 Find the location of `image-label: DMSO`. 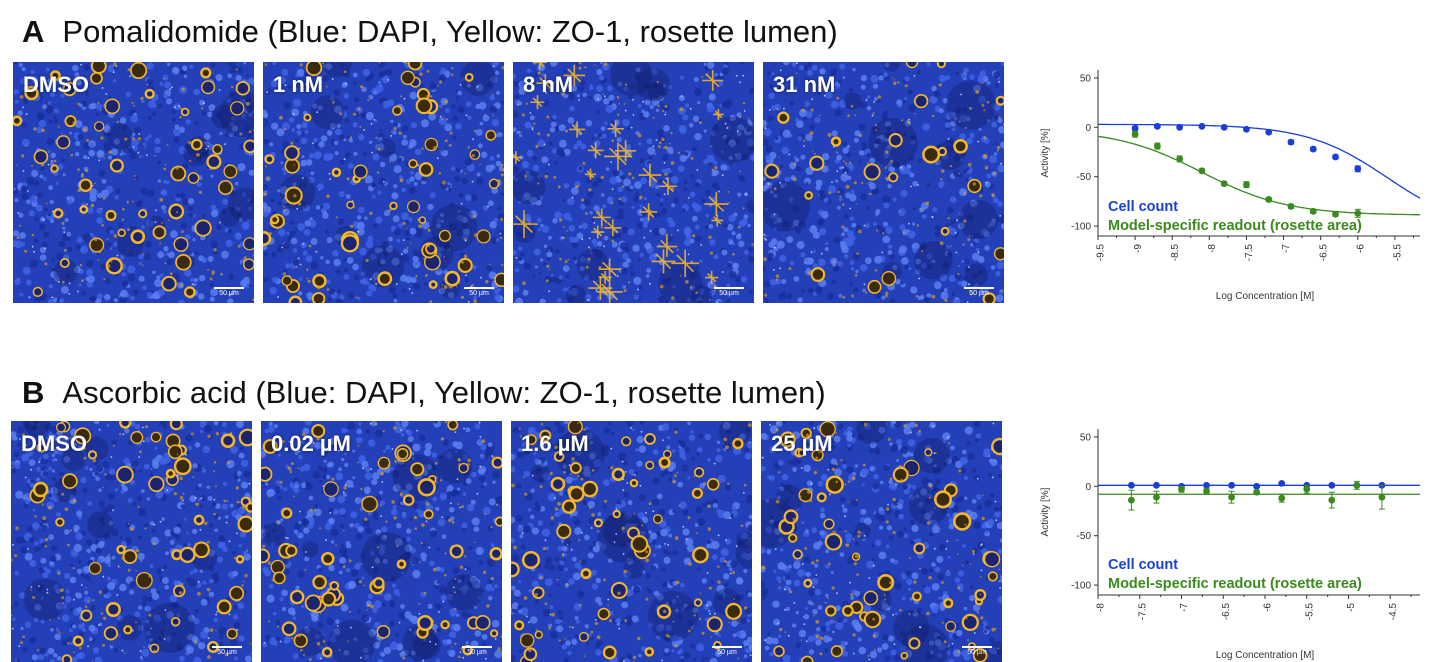

image-label: DMSO is located at coordinates (56, 84).